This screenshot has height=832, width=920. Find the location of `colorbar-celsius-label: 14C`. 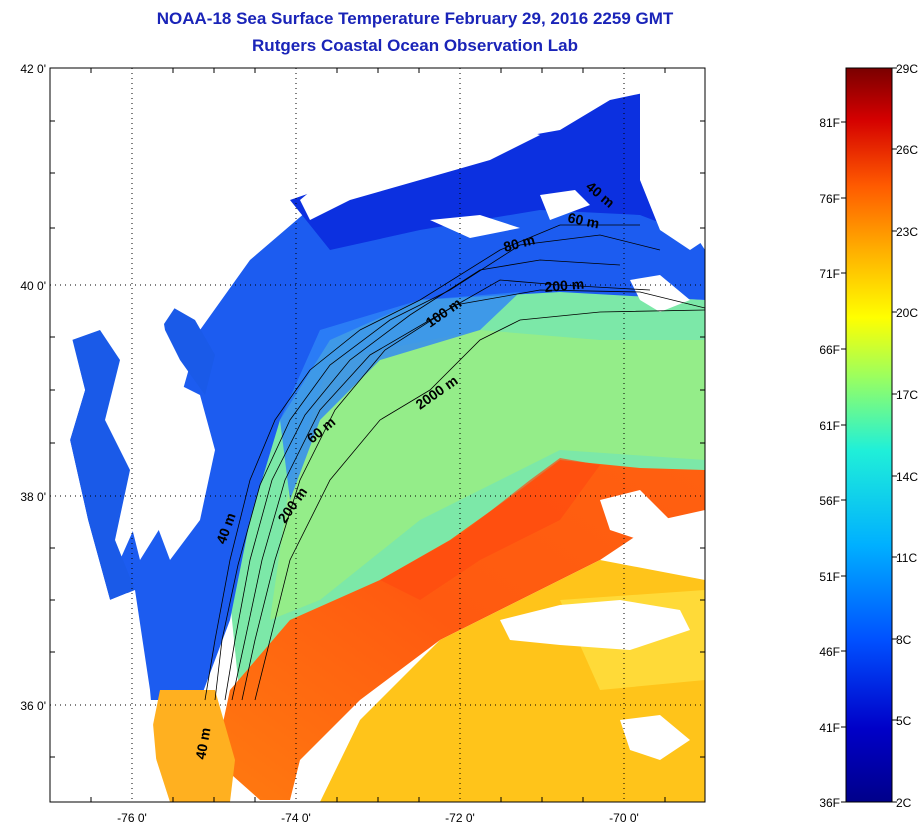

colorbar-celsius-label: 14C is located at coordinates (907, 477).